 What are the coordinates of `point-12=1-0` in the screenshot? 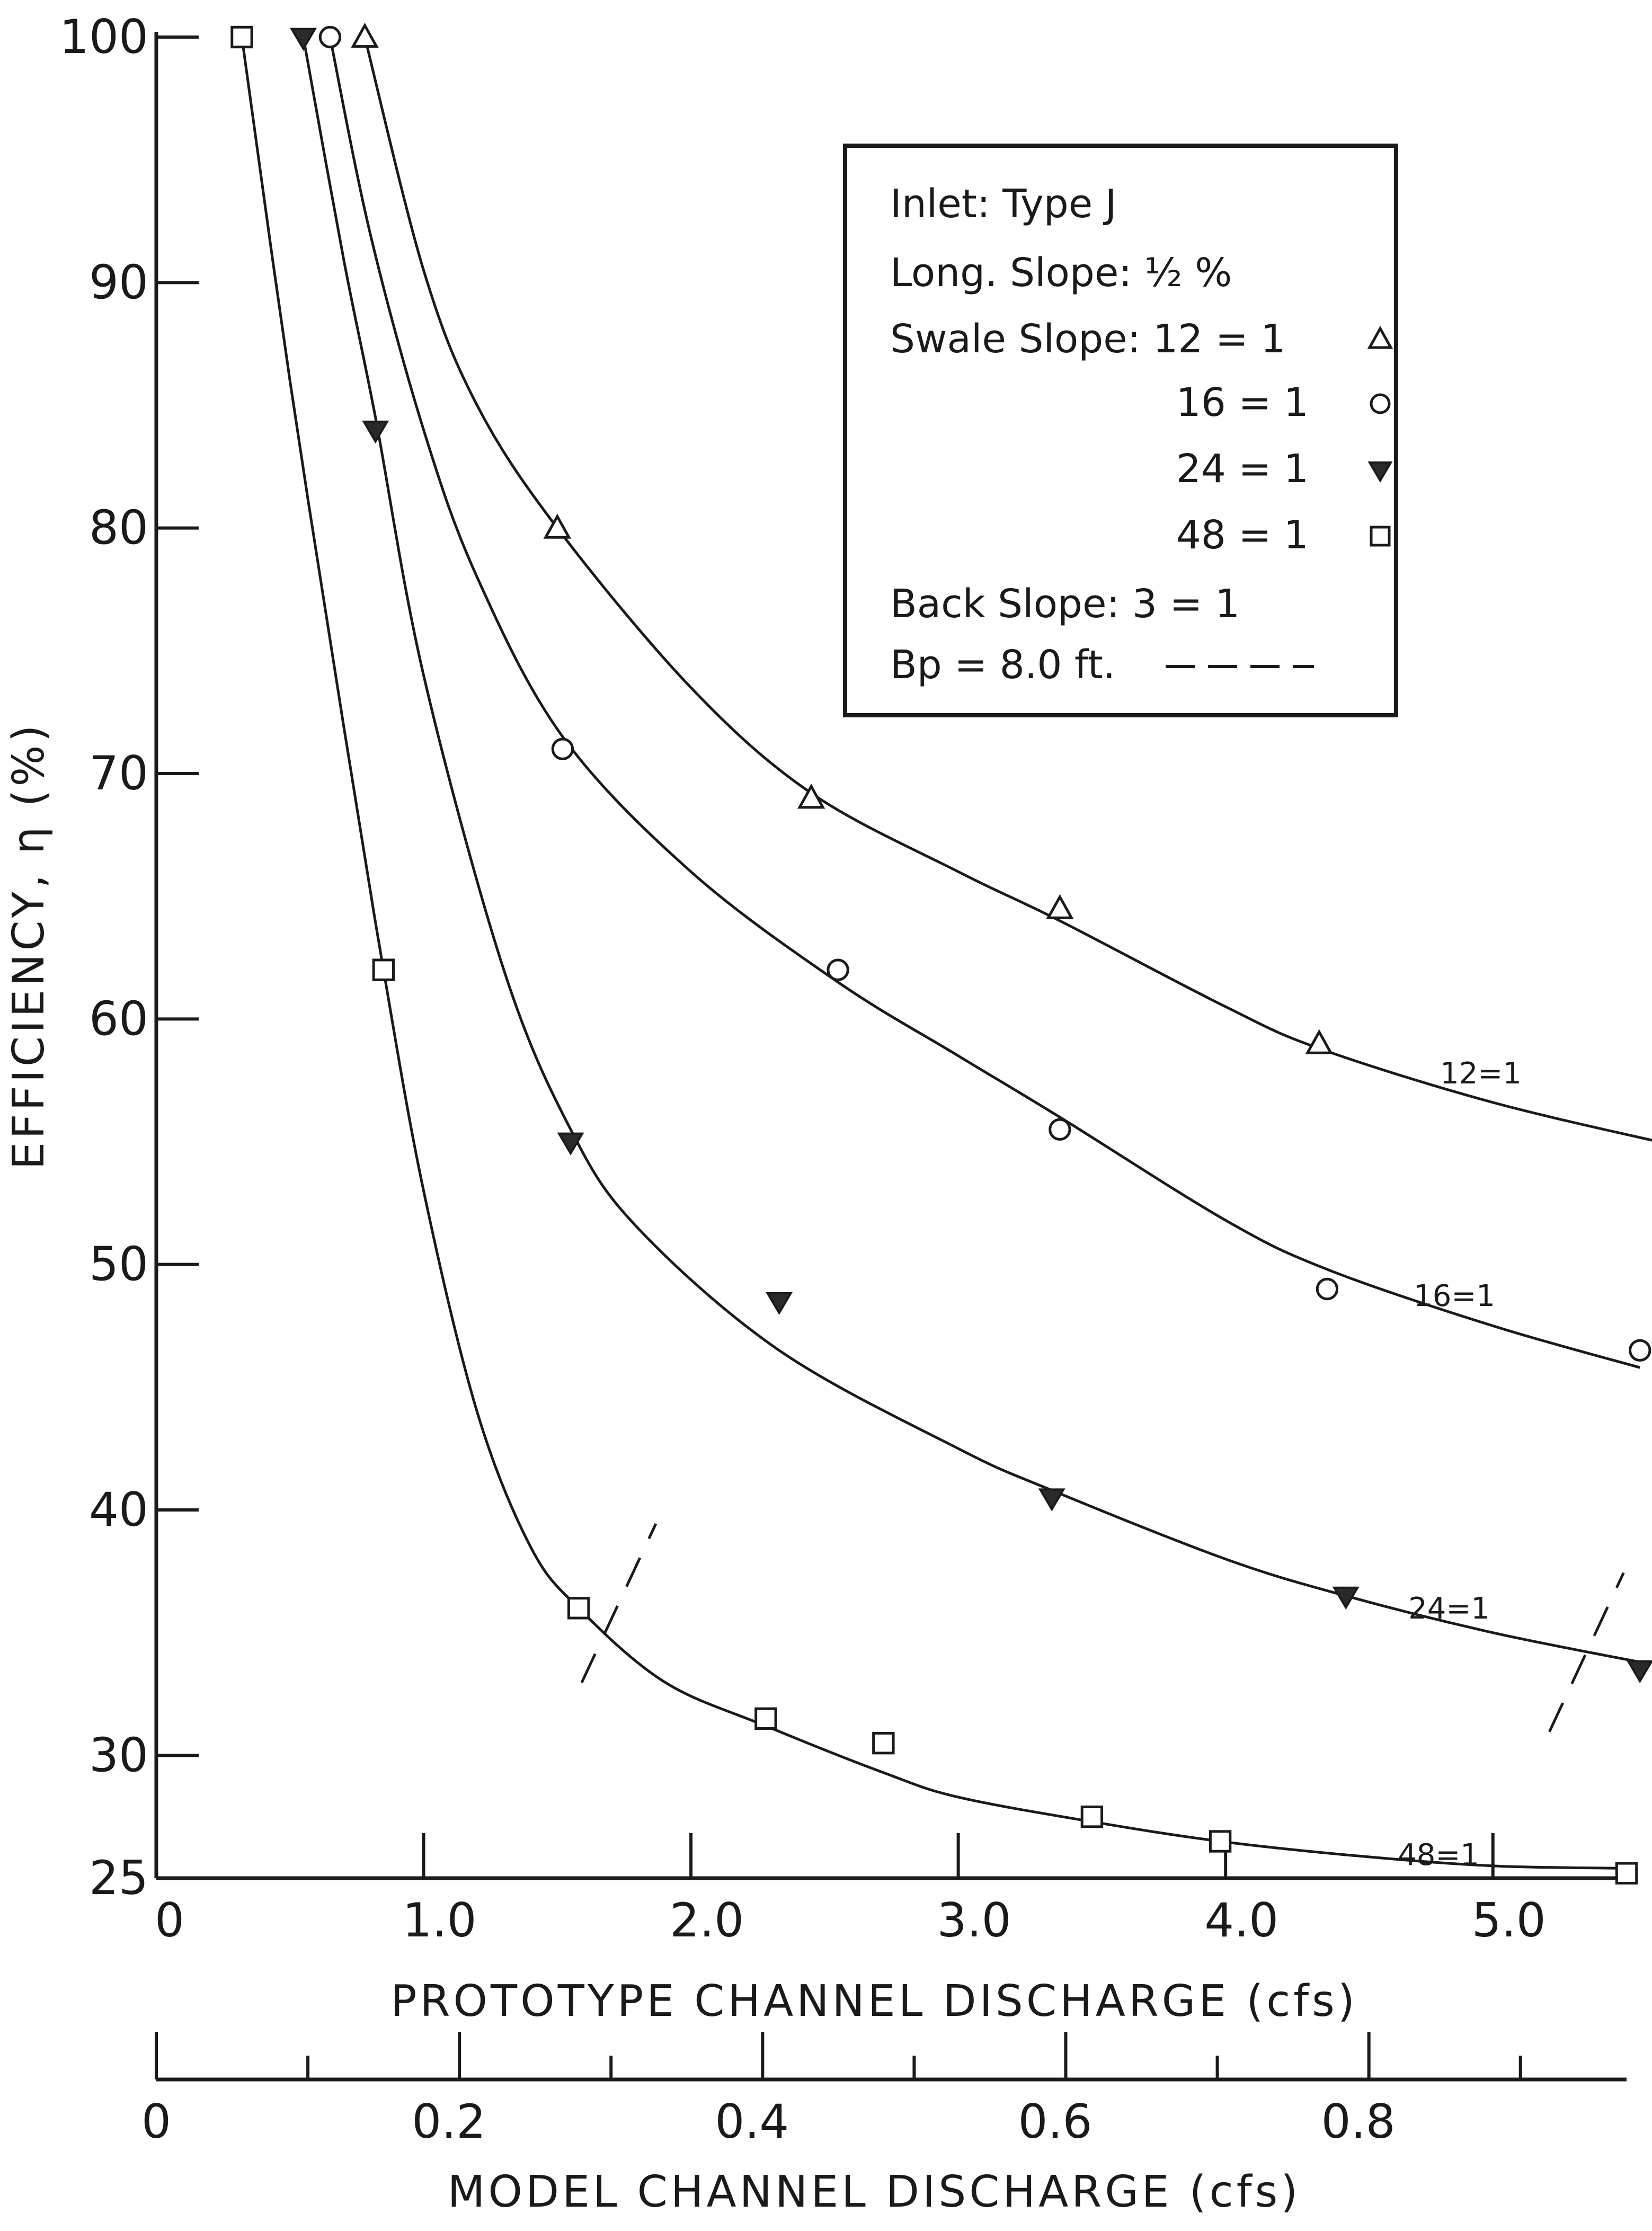 It's located at (365, 36).